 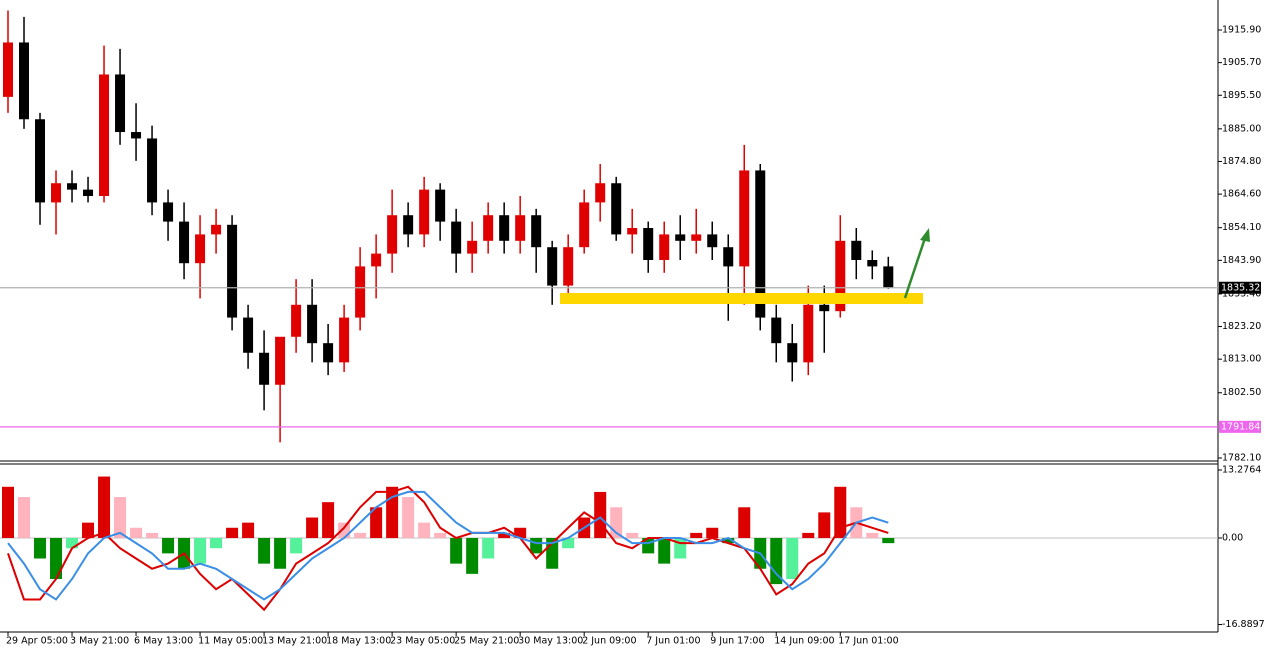 What do you see at coordinates (550, 641) in the screenshot?
I see `x-tick-label: 30 May 13:00` at bounding box center [550, 641].